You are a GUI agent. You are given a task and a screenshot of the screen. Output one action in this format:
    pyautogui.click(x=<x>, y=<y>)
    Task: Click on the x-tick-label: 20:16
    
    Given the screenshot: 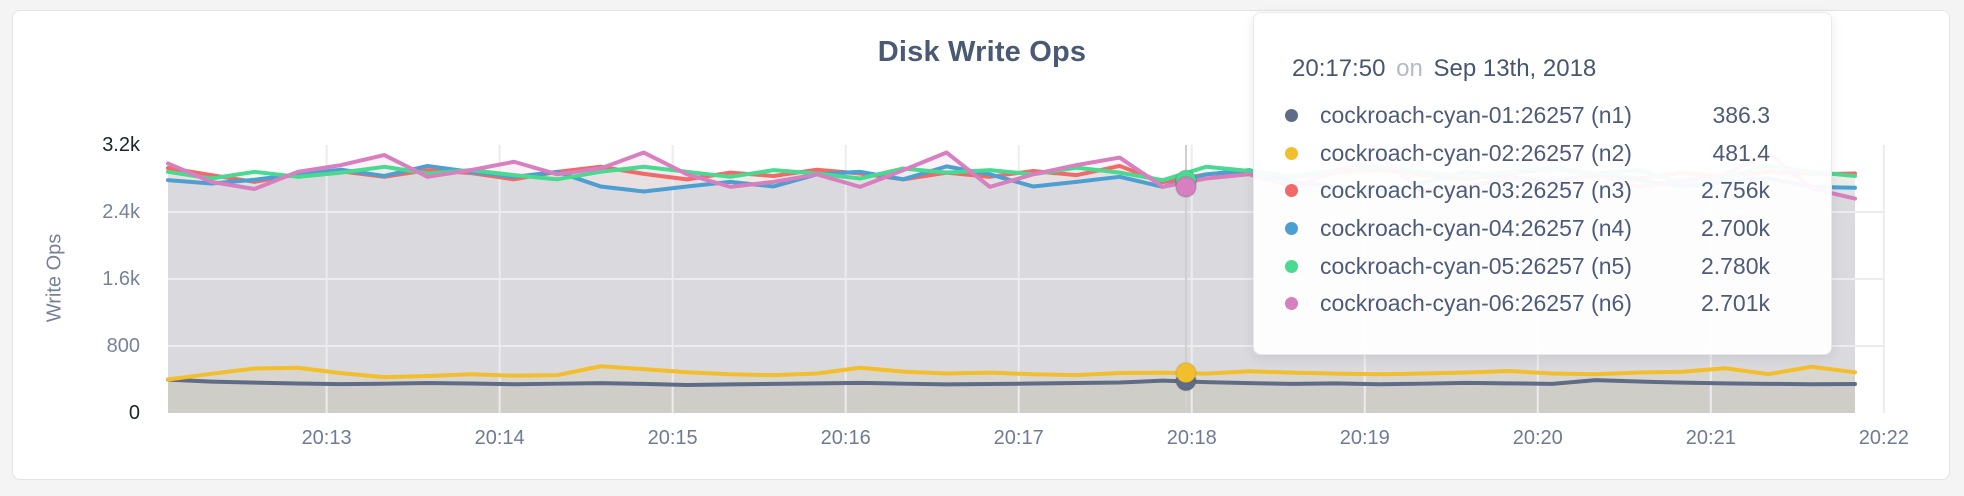 What is the action you would take?
    pyautogui.click(x=845, y=438)
    